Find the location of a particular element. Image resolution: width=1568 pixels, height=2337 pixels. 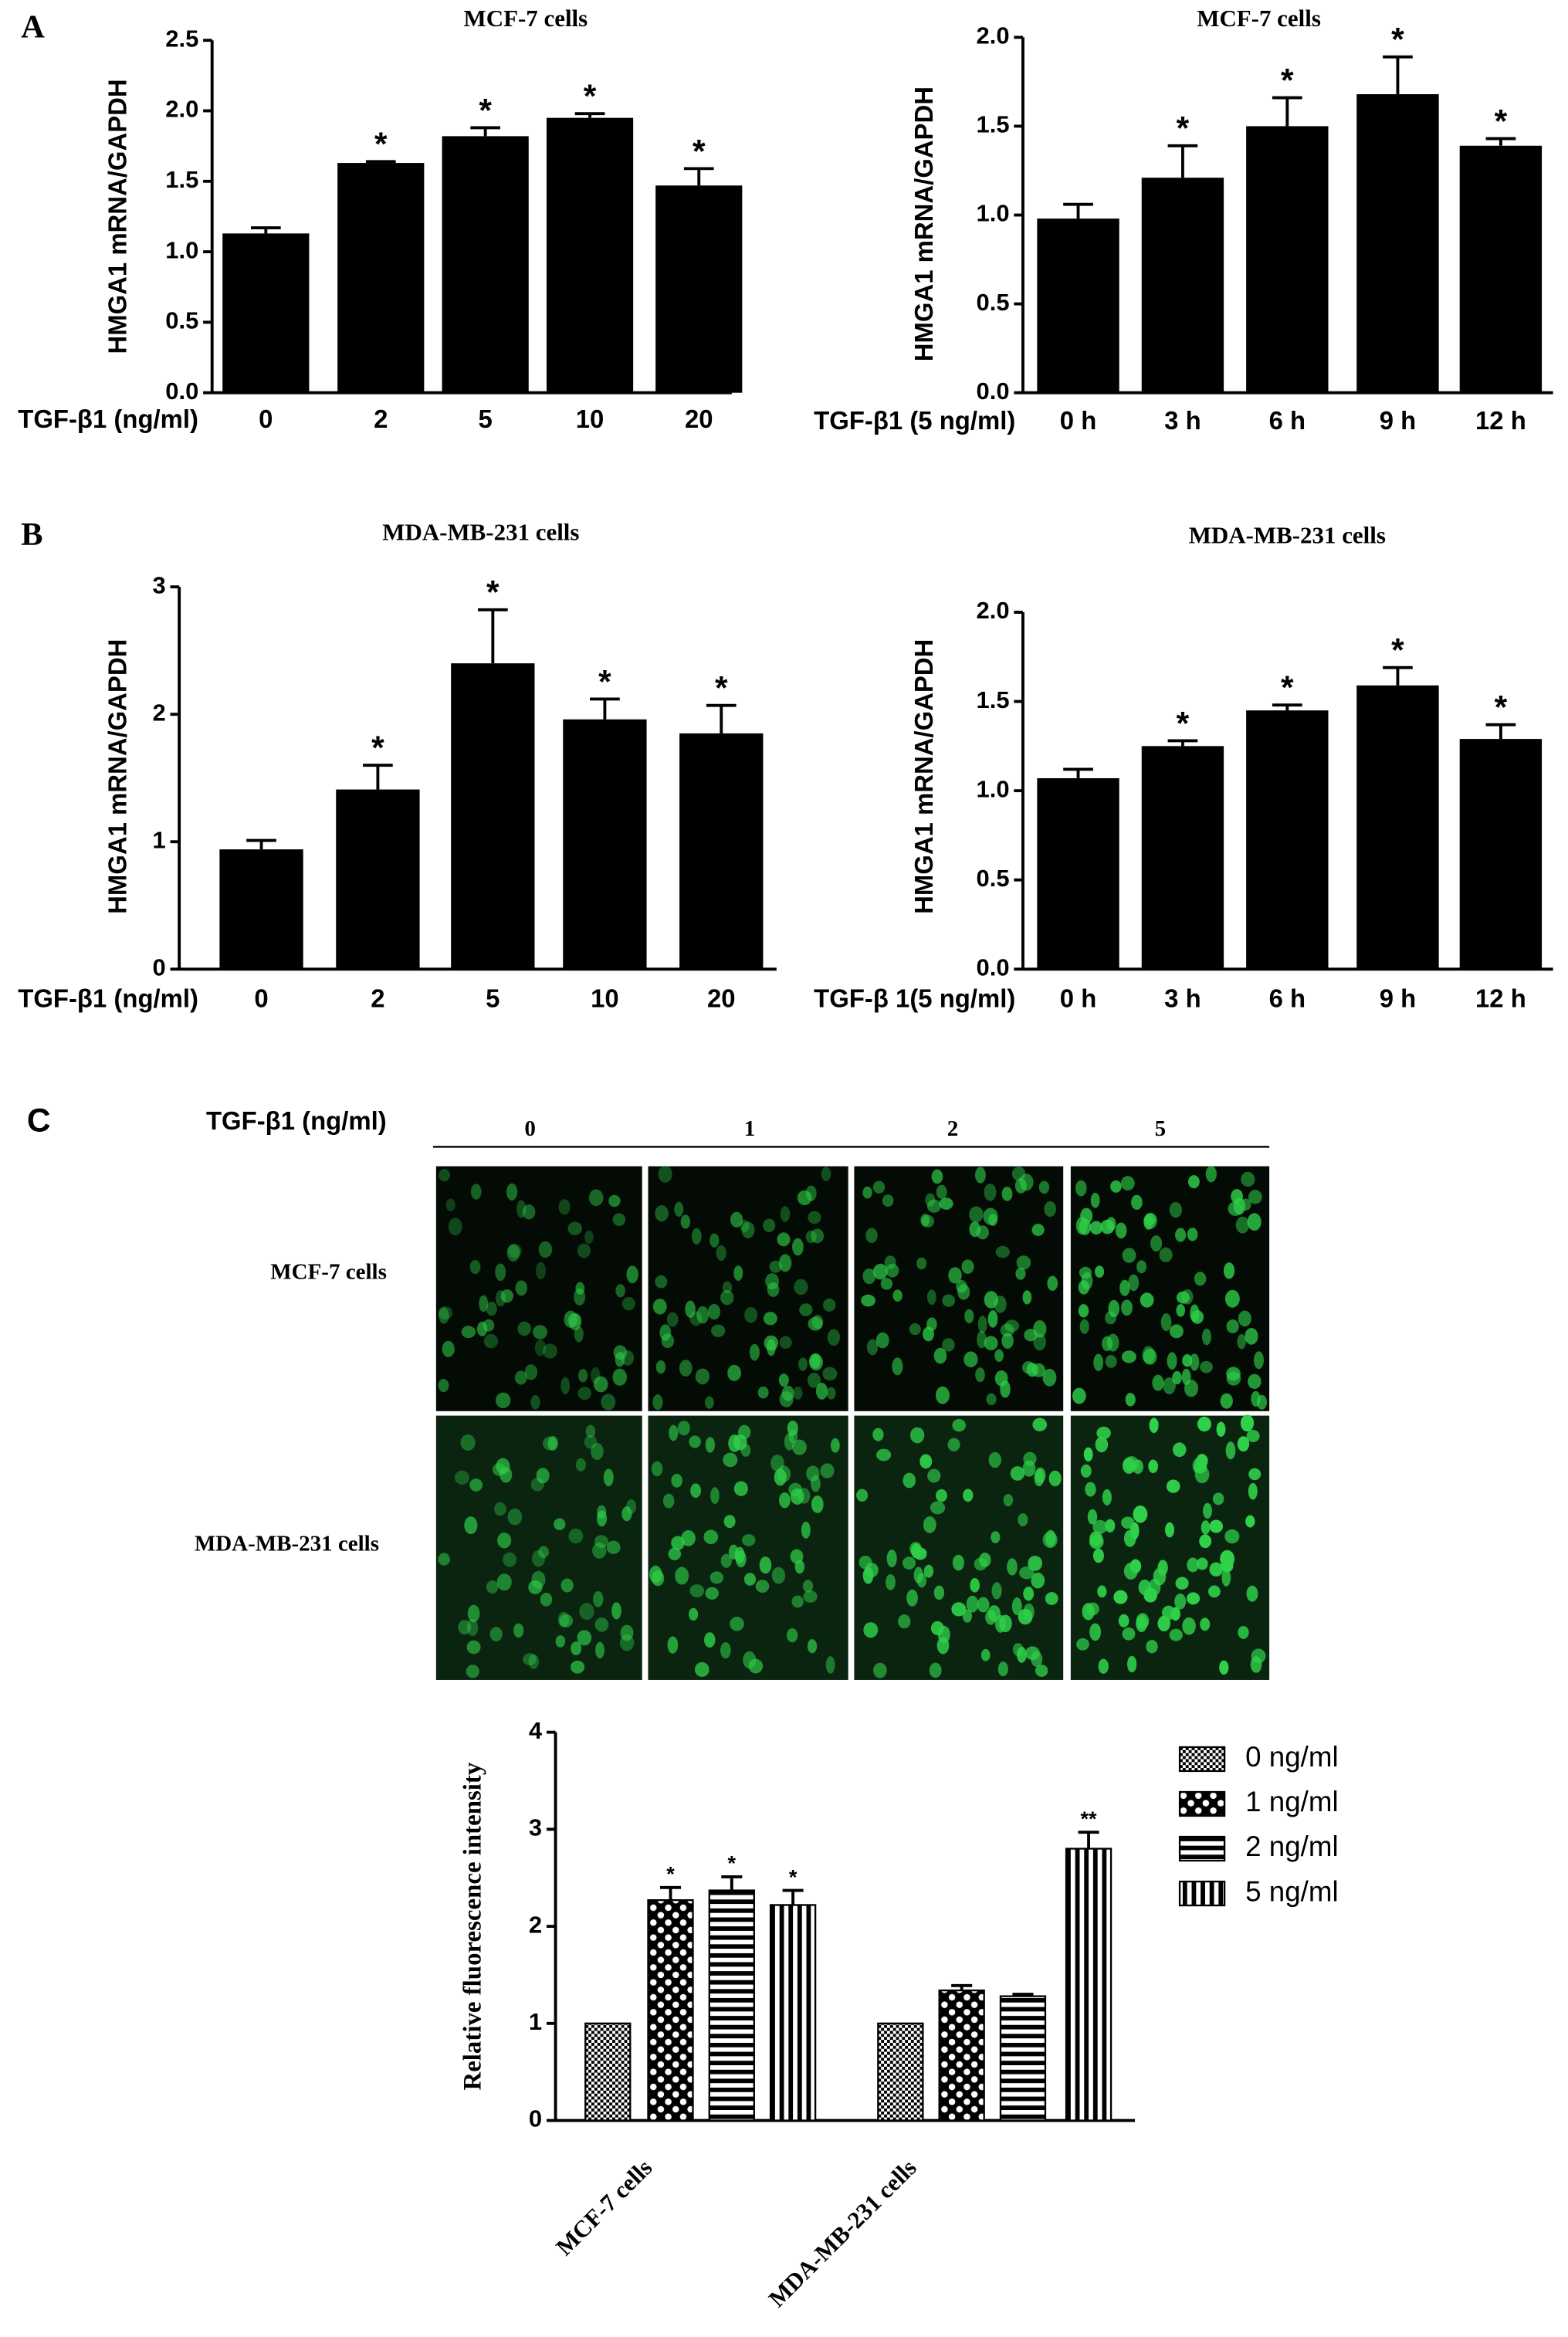

panel-label: A is located at coordinates (33, 26).